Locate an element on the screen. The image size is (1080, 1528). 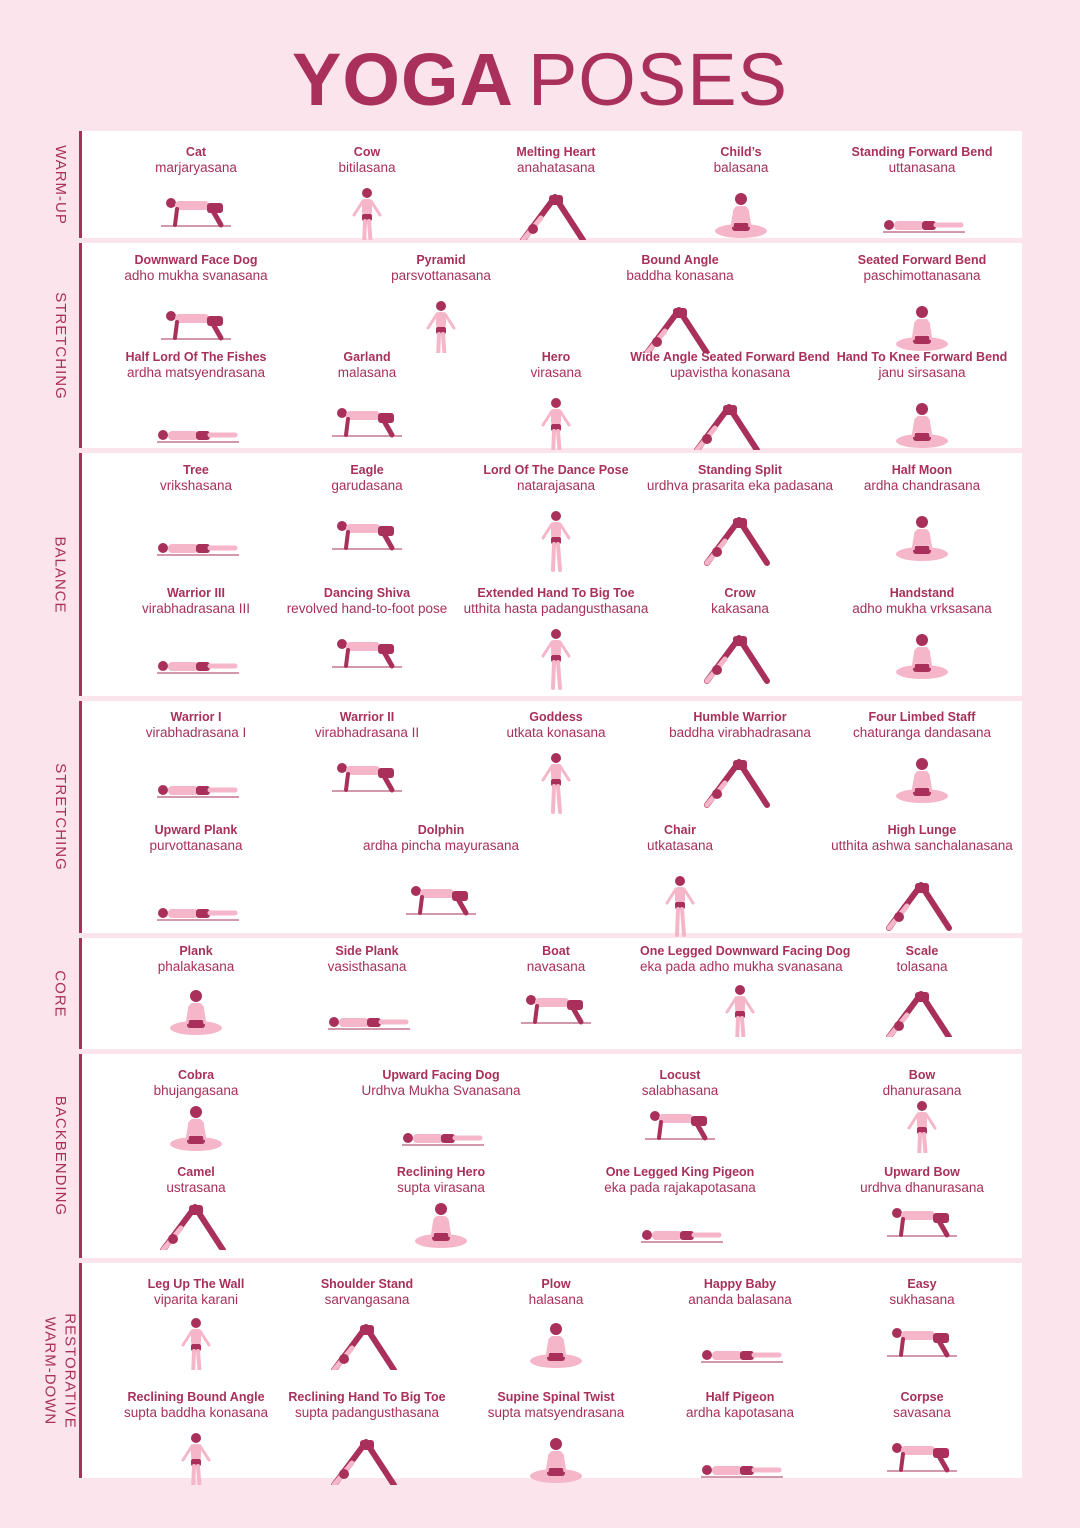
section-balance is located at coordinates (550, 574).